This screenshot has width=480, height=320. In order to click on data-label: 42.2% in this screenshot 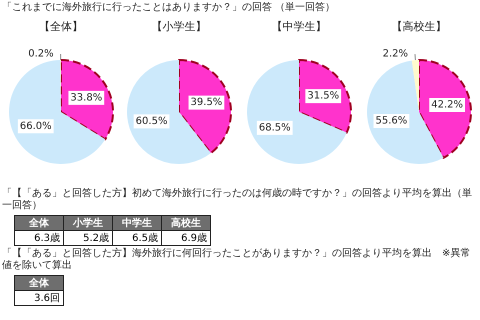, I will do `click(447, 104)`.